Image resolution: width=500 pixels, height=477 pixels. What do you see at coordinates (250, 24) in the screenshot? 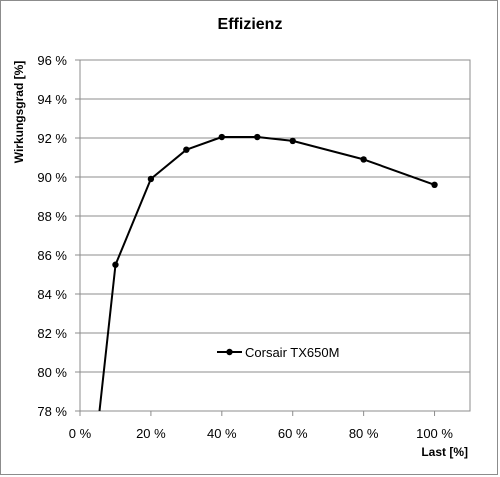
I see `chart-title: Effizienz` at bounding box center [250, 24].